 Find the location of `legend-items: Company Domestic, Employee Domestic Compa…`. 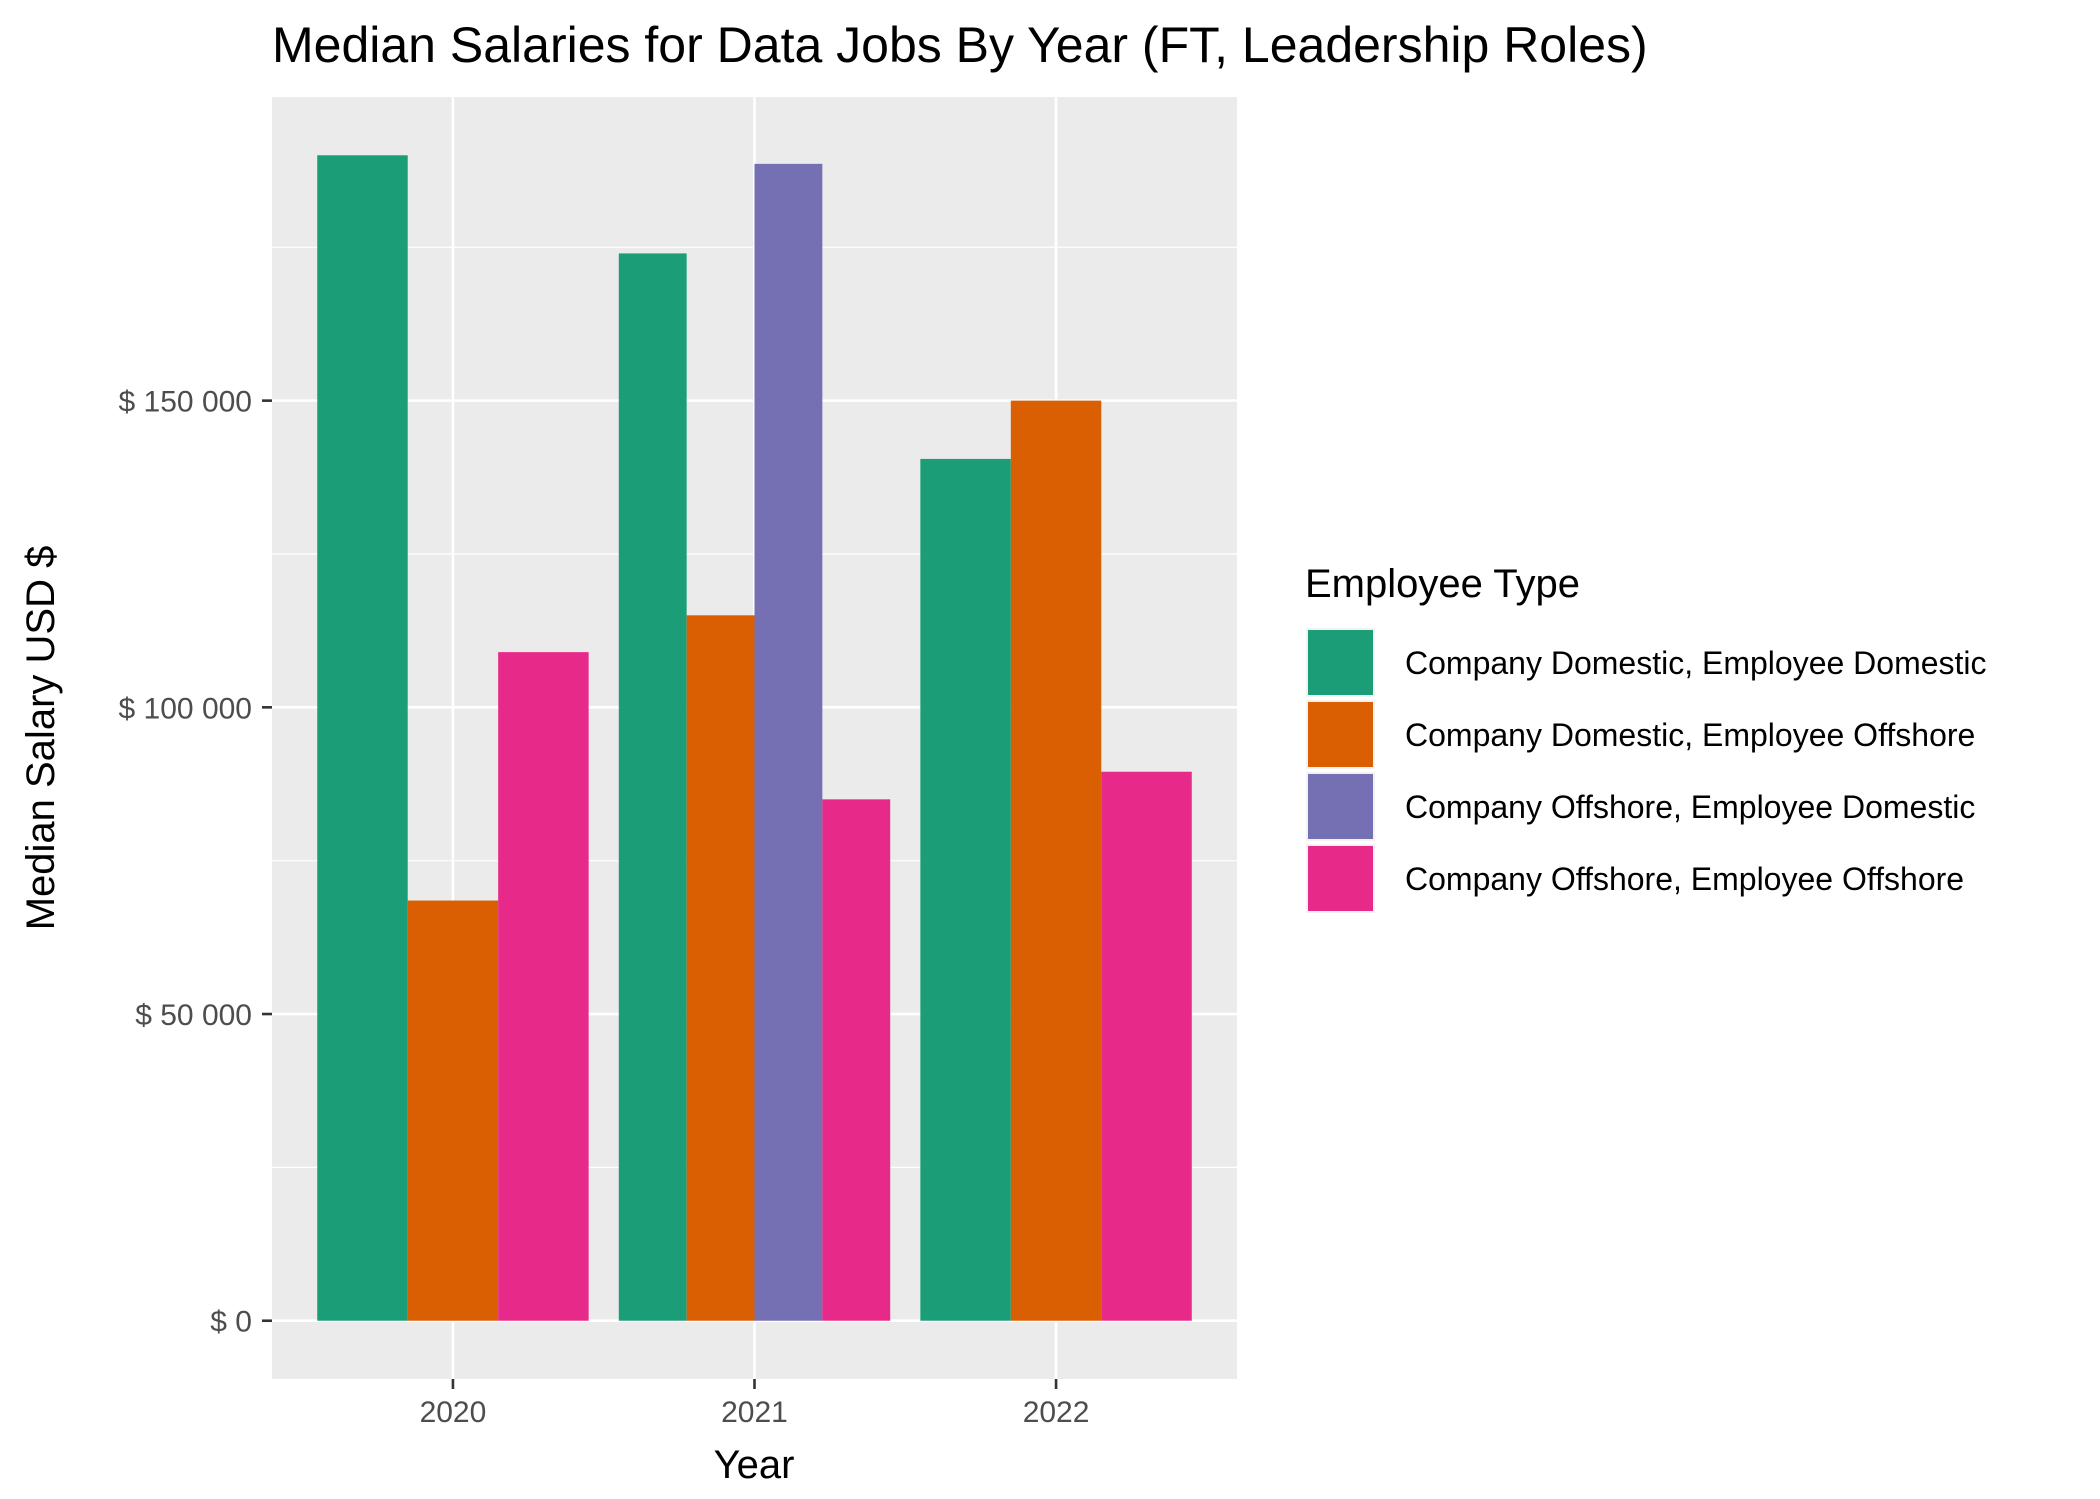

legend-items: Company Domestic, Employee Domestic Compa… is located at coordinates (1646, 770).